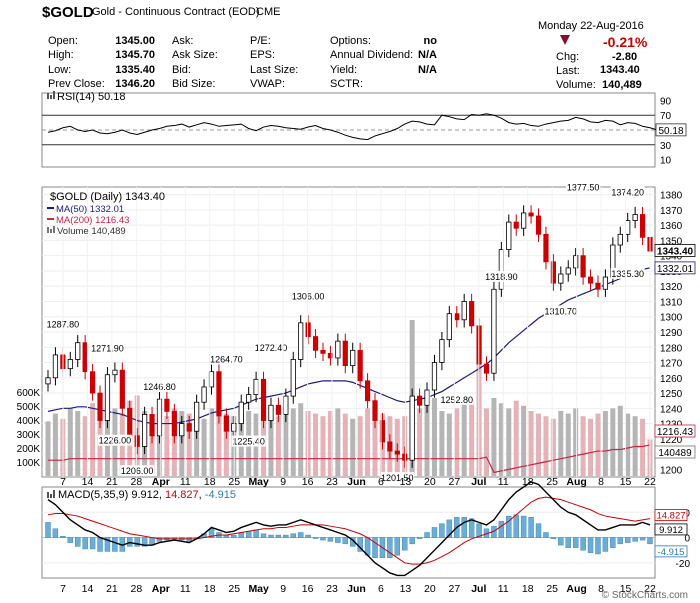  What do you see at coordinates (115, 441) in the screenshot?
I see `price-annotation: 1226.00` at bounding box center [115, 441].